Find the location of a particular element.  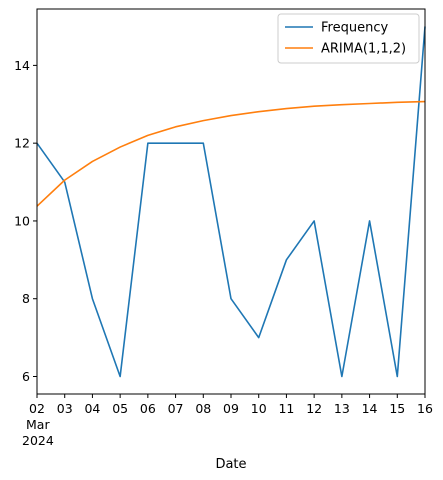

x-tick-label: 11 is located at coordinates (286, 408).